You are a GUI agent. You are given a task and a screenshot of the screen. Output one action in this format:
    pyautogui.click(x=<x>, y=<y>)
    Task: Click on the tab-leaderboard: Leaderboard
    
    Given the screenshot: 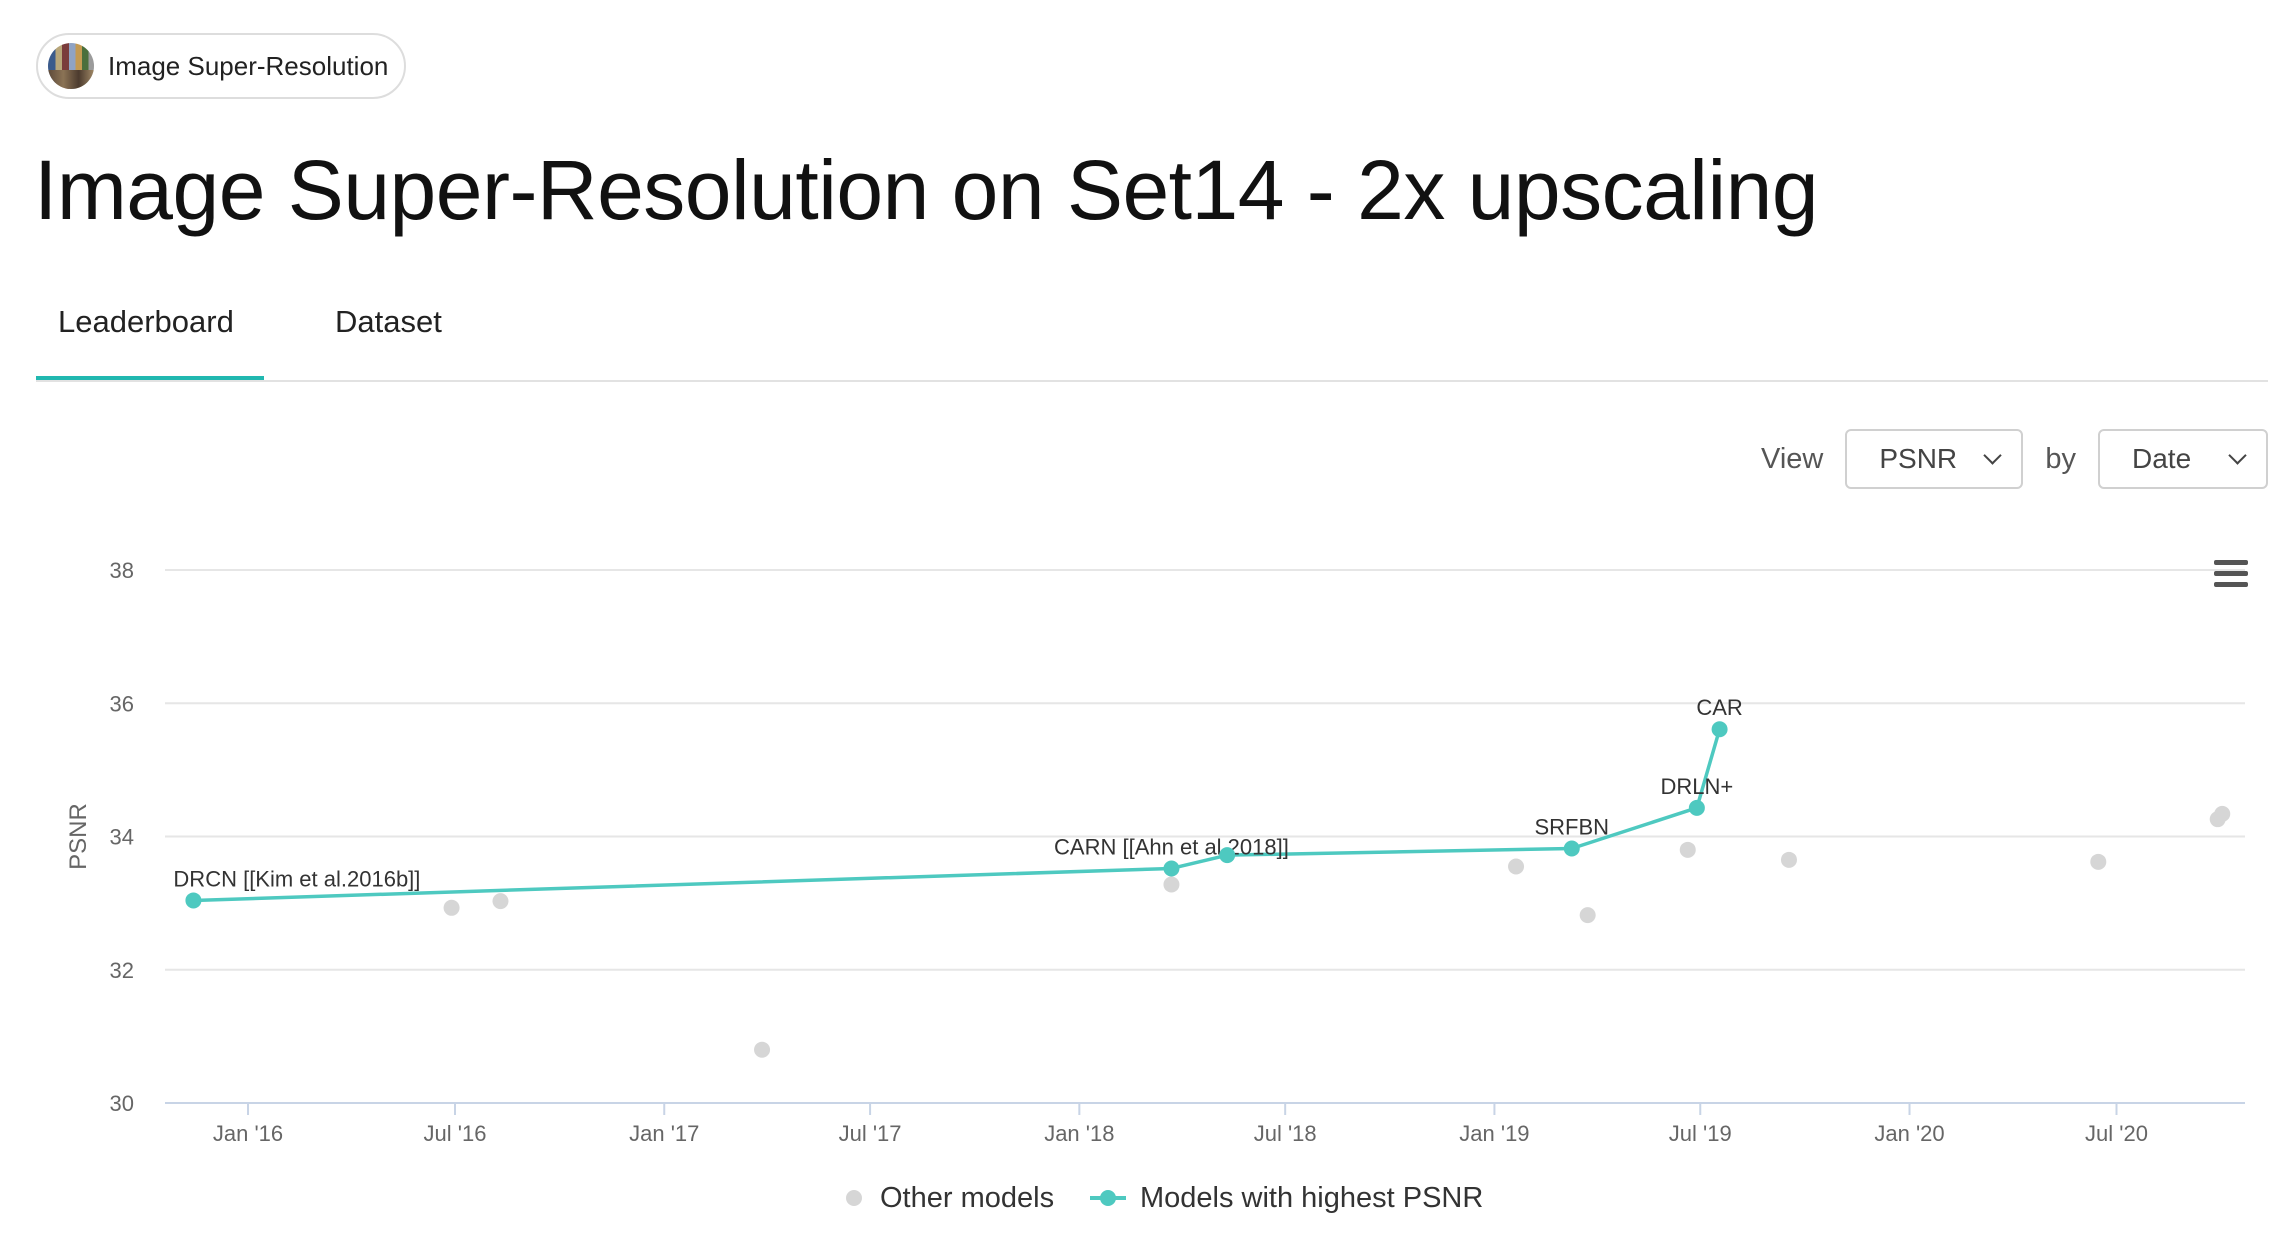 What is the action you would take?
    pyautogui.click(x=146, y=321)
    